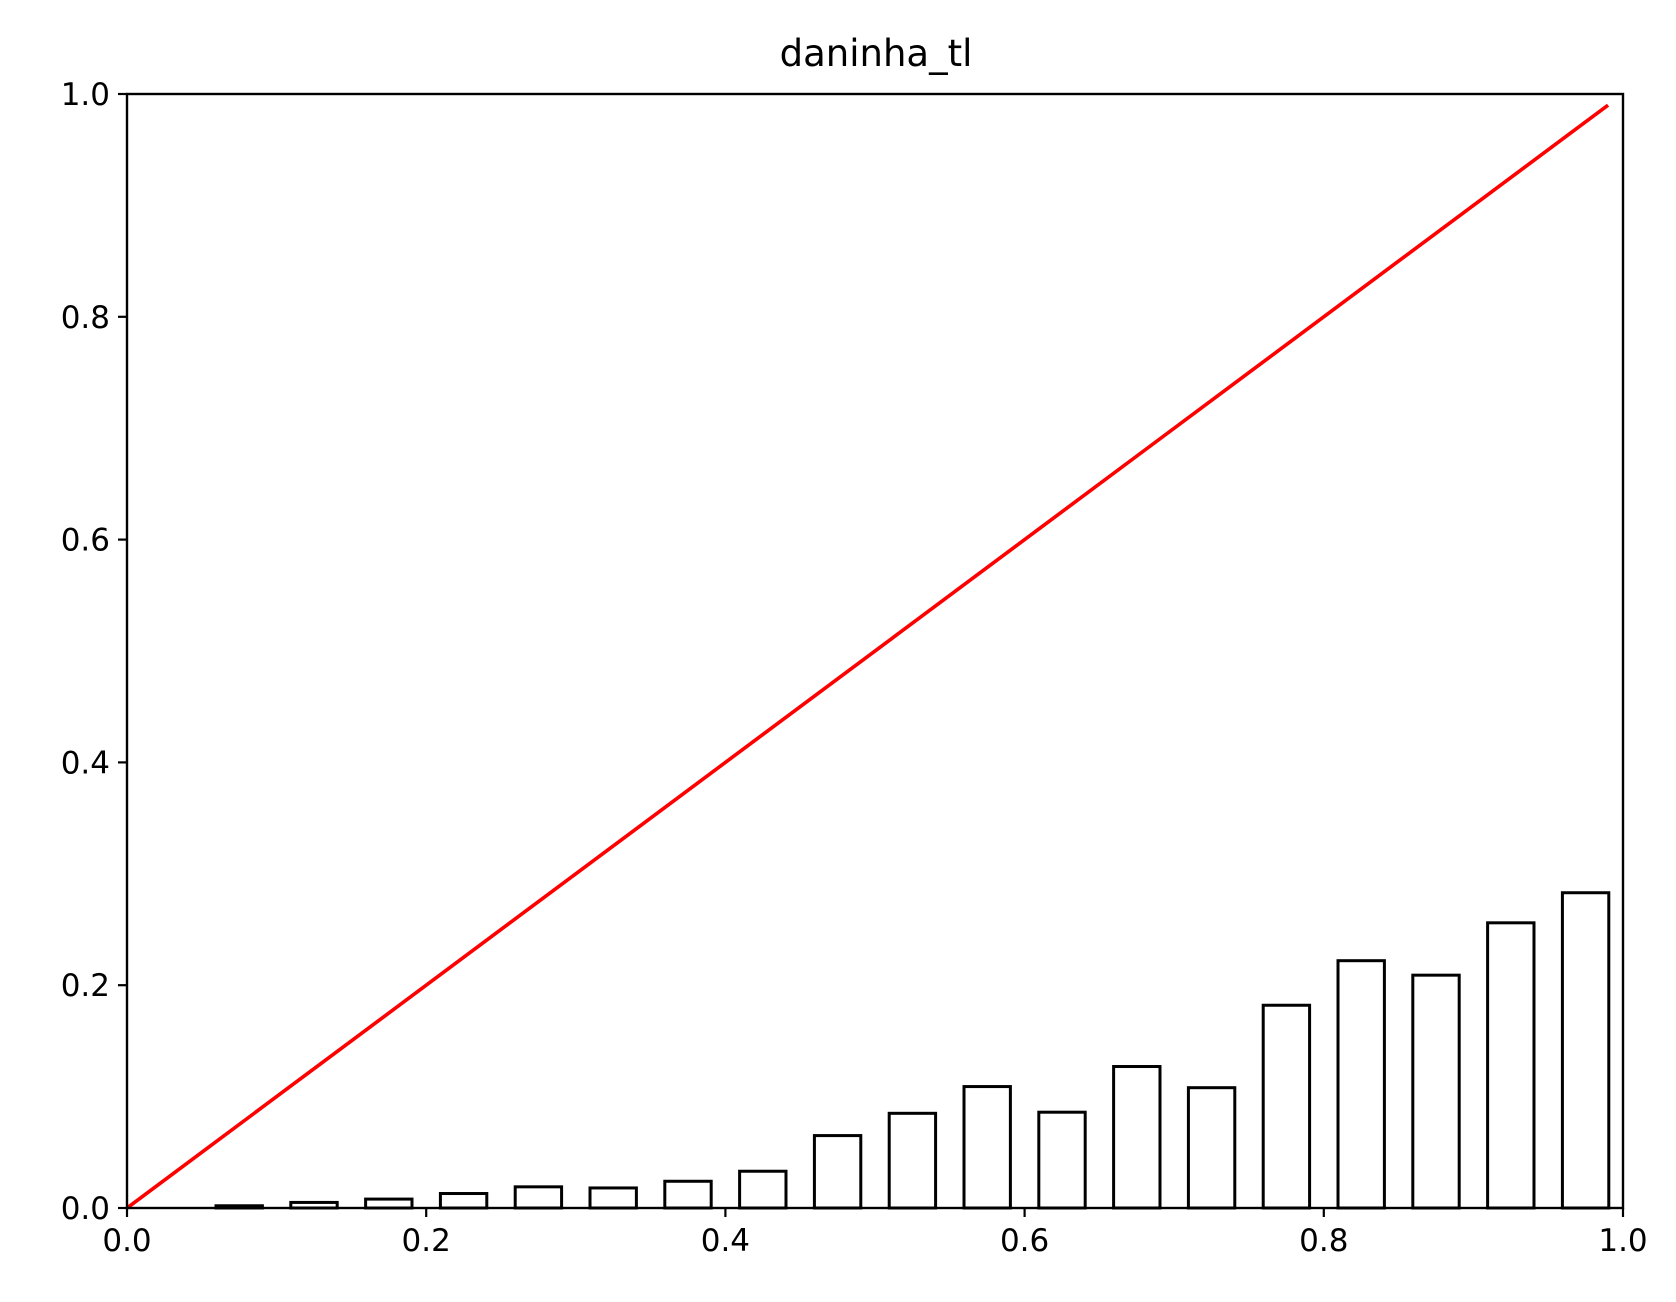 This screenshot has width=1676, height=1302. Describe the element at coordinates (1622, 1241) in the screenshot. I see `x-tick-label-5: 1.0` at that location.